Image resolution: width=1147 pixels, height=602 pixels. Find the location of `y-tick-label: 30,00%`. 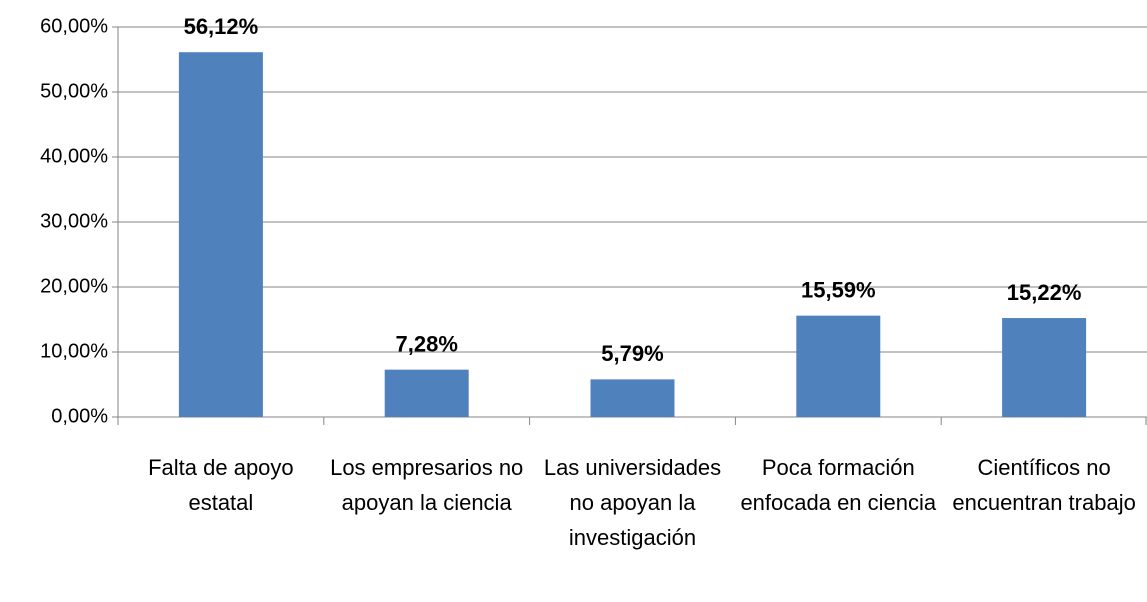

y-tick-label: 30,00% is located at coordinates (74, 221).